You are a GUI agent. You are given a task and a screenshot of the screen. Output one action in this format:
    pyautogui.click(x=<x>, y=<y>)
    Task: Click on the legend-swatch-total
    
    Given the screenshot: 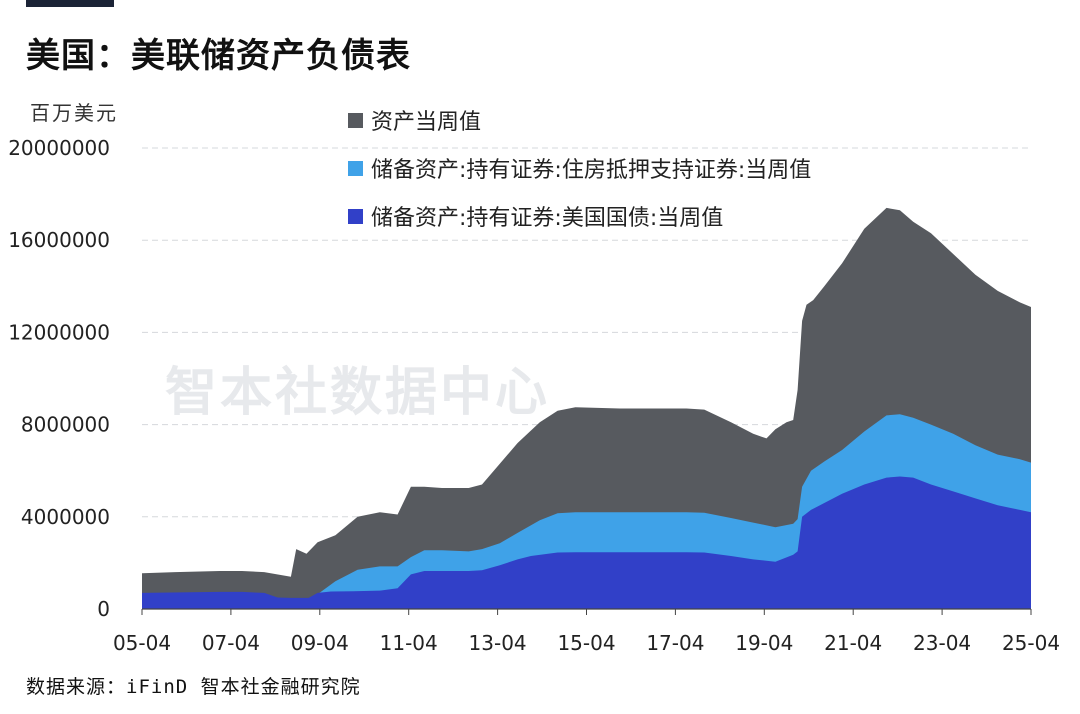 What is the action you would take?
    pyautogui.click(x=355, y=120)
    